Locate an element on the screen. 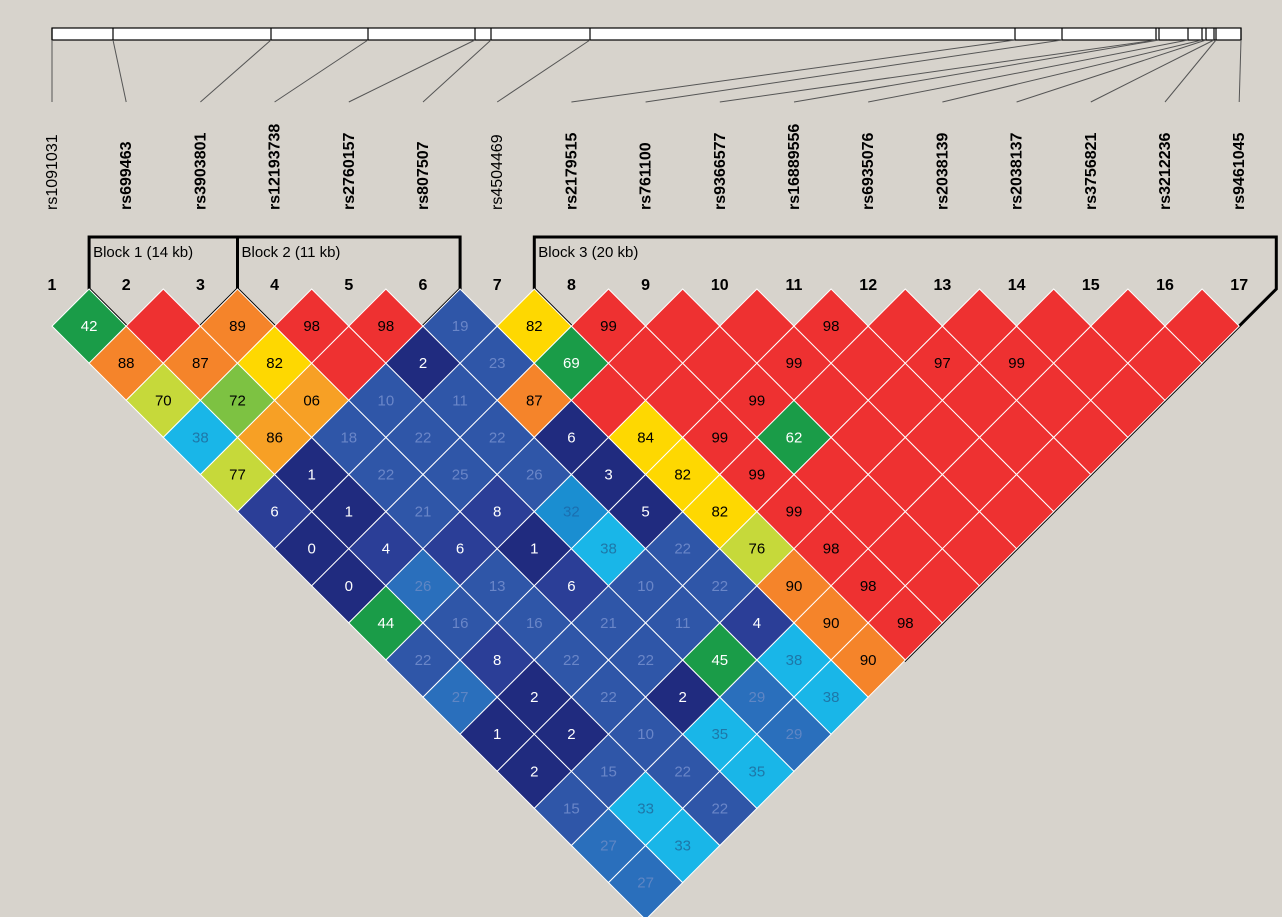 Image resolution: width=1282 pixels, height=917 pixels. ld-value-label: 89 is located at coordinates (237, 326).